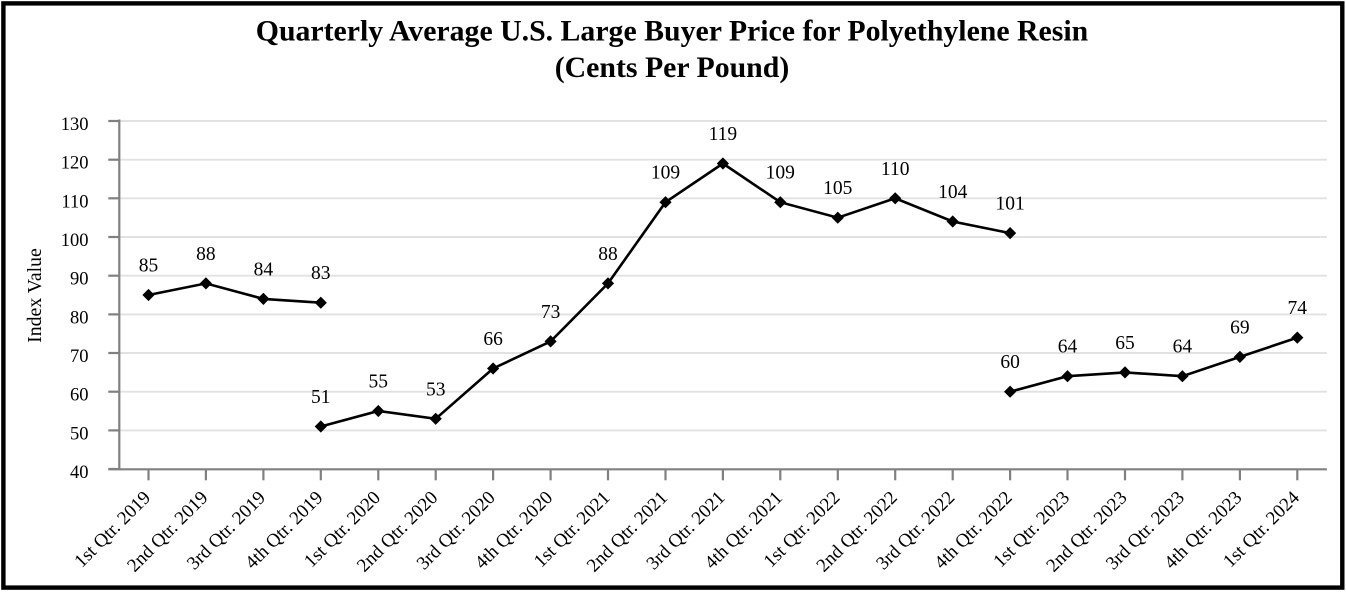  What do you see at coordinates (79, 434) in the screenshot?
I see `svg-text: 50` at bounding box center [79, 434].